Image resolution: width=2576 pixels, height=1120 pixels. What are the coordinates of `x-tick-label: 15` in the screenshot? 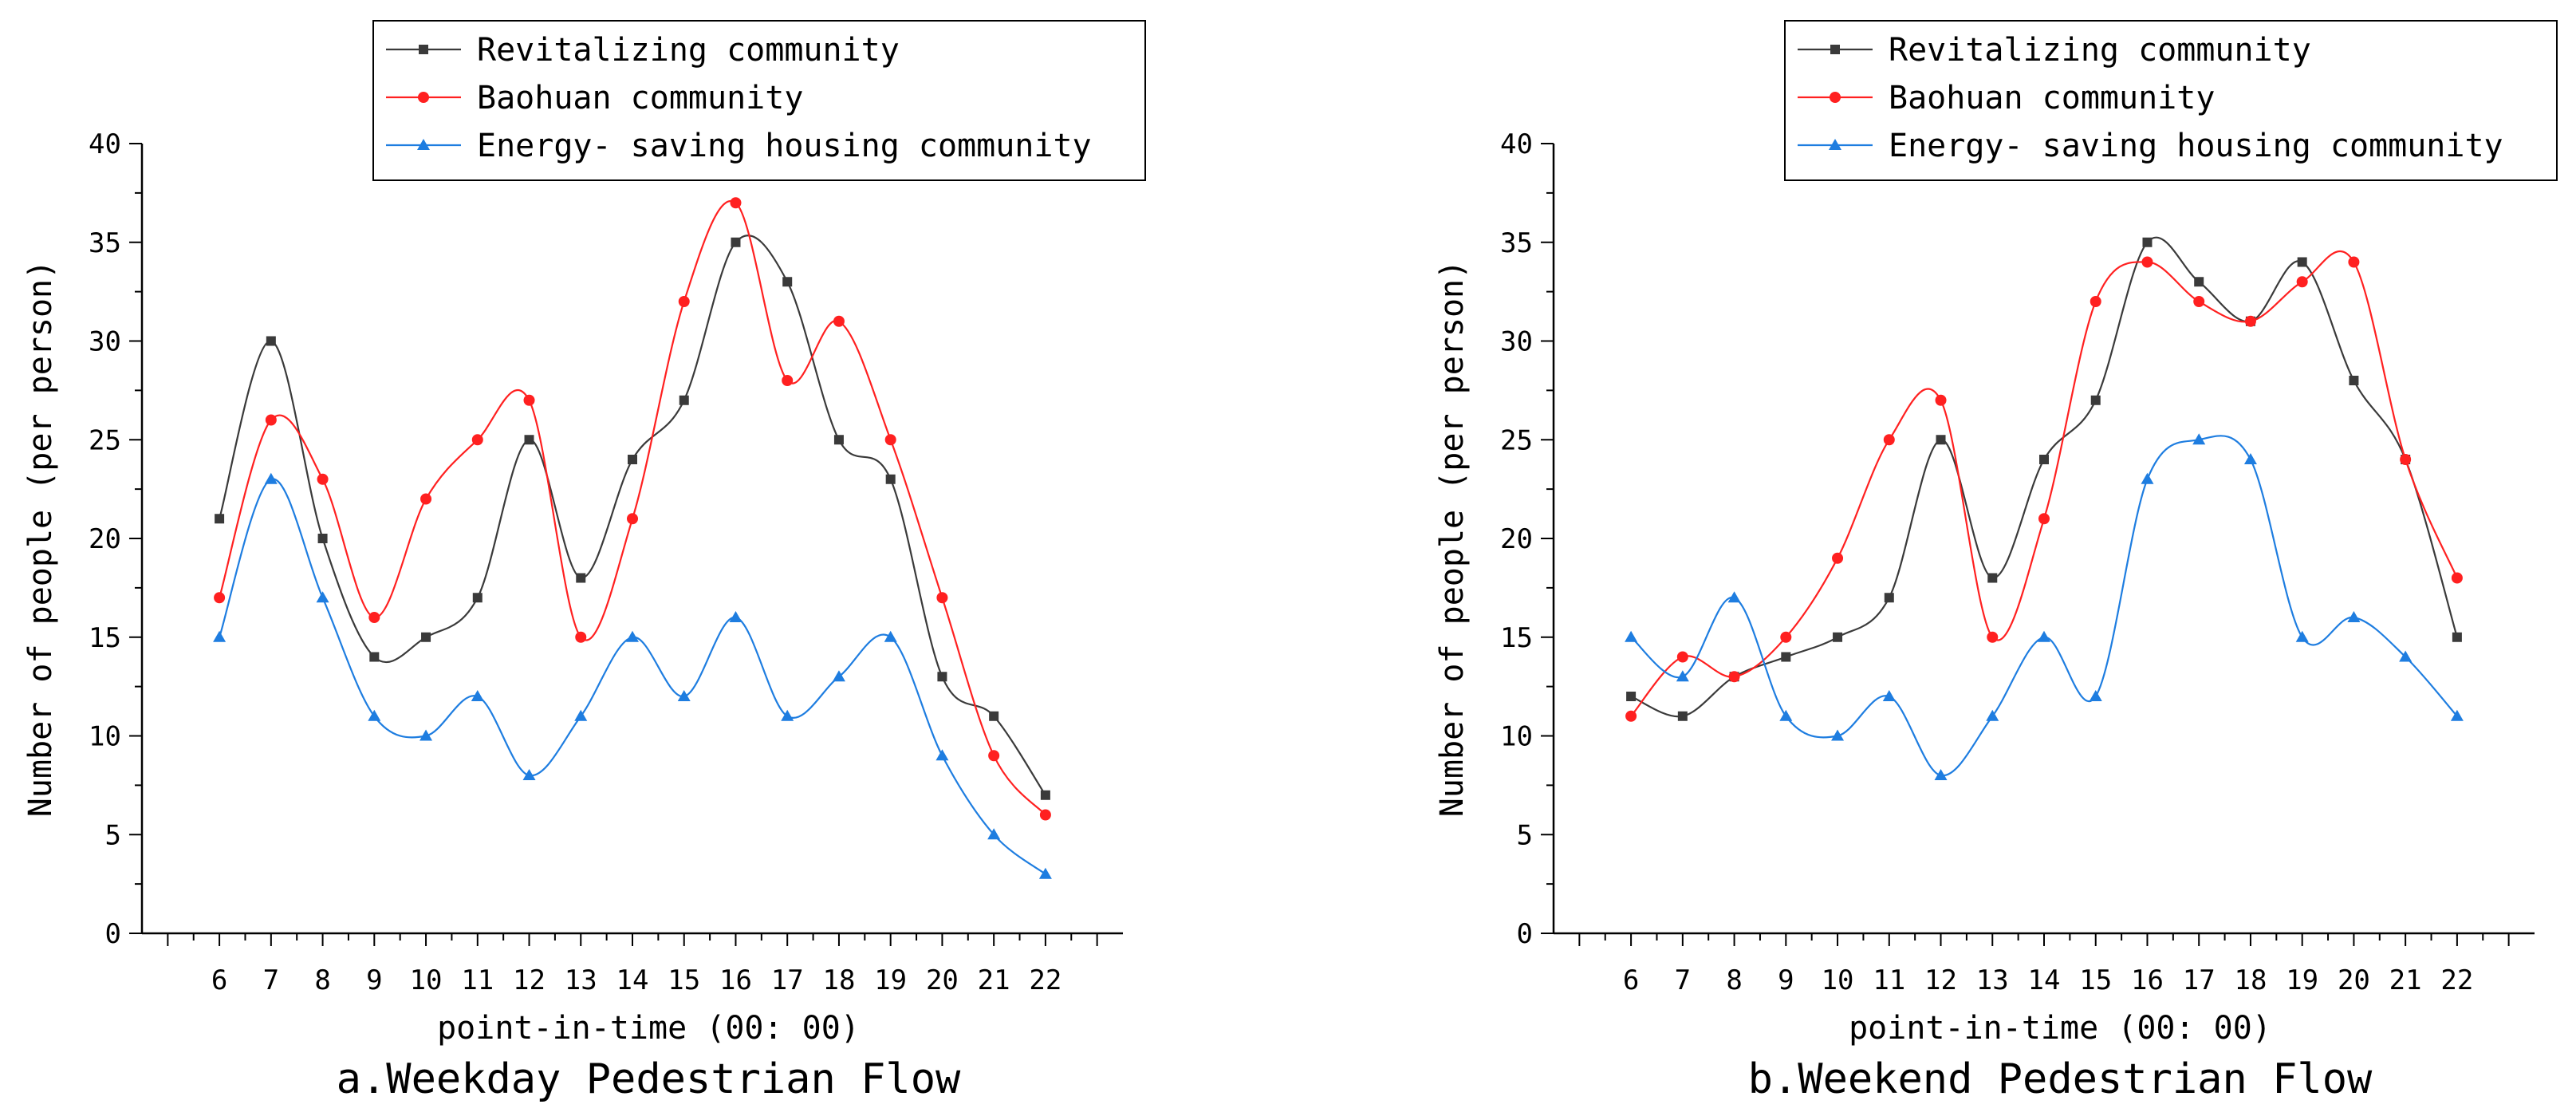 It's located at (684, 980).